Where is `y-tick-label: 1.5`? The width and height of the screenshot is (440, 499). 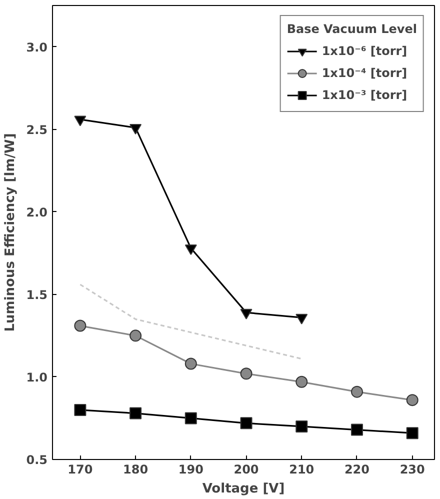
y-tick-label: 1.5 is located at coordinates (37, 295).